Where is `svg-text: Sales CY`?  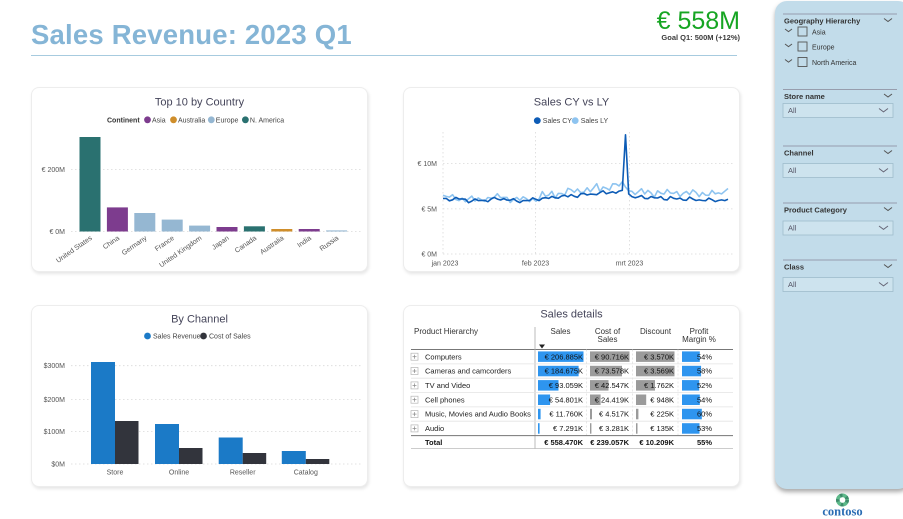 svg-text: Sales CY is located at coordinates (558, 121).